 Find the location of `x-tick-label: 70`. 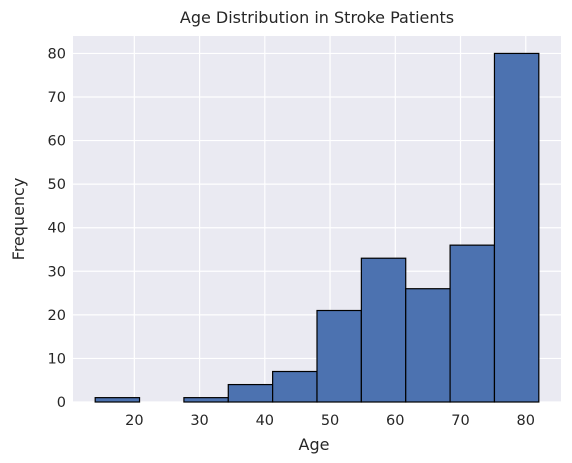

x-tick-label: 70 is located at coordinates (460, 421).